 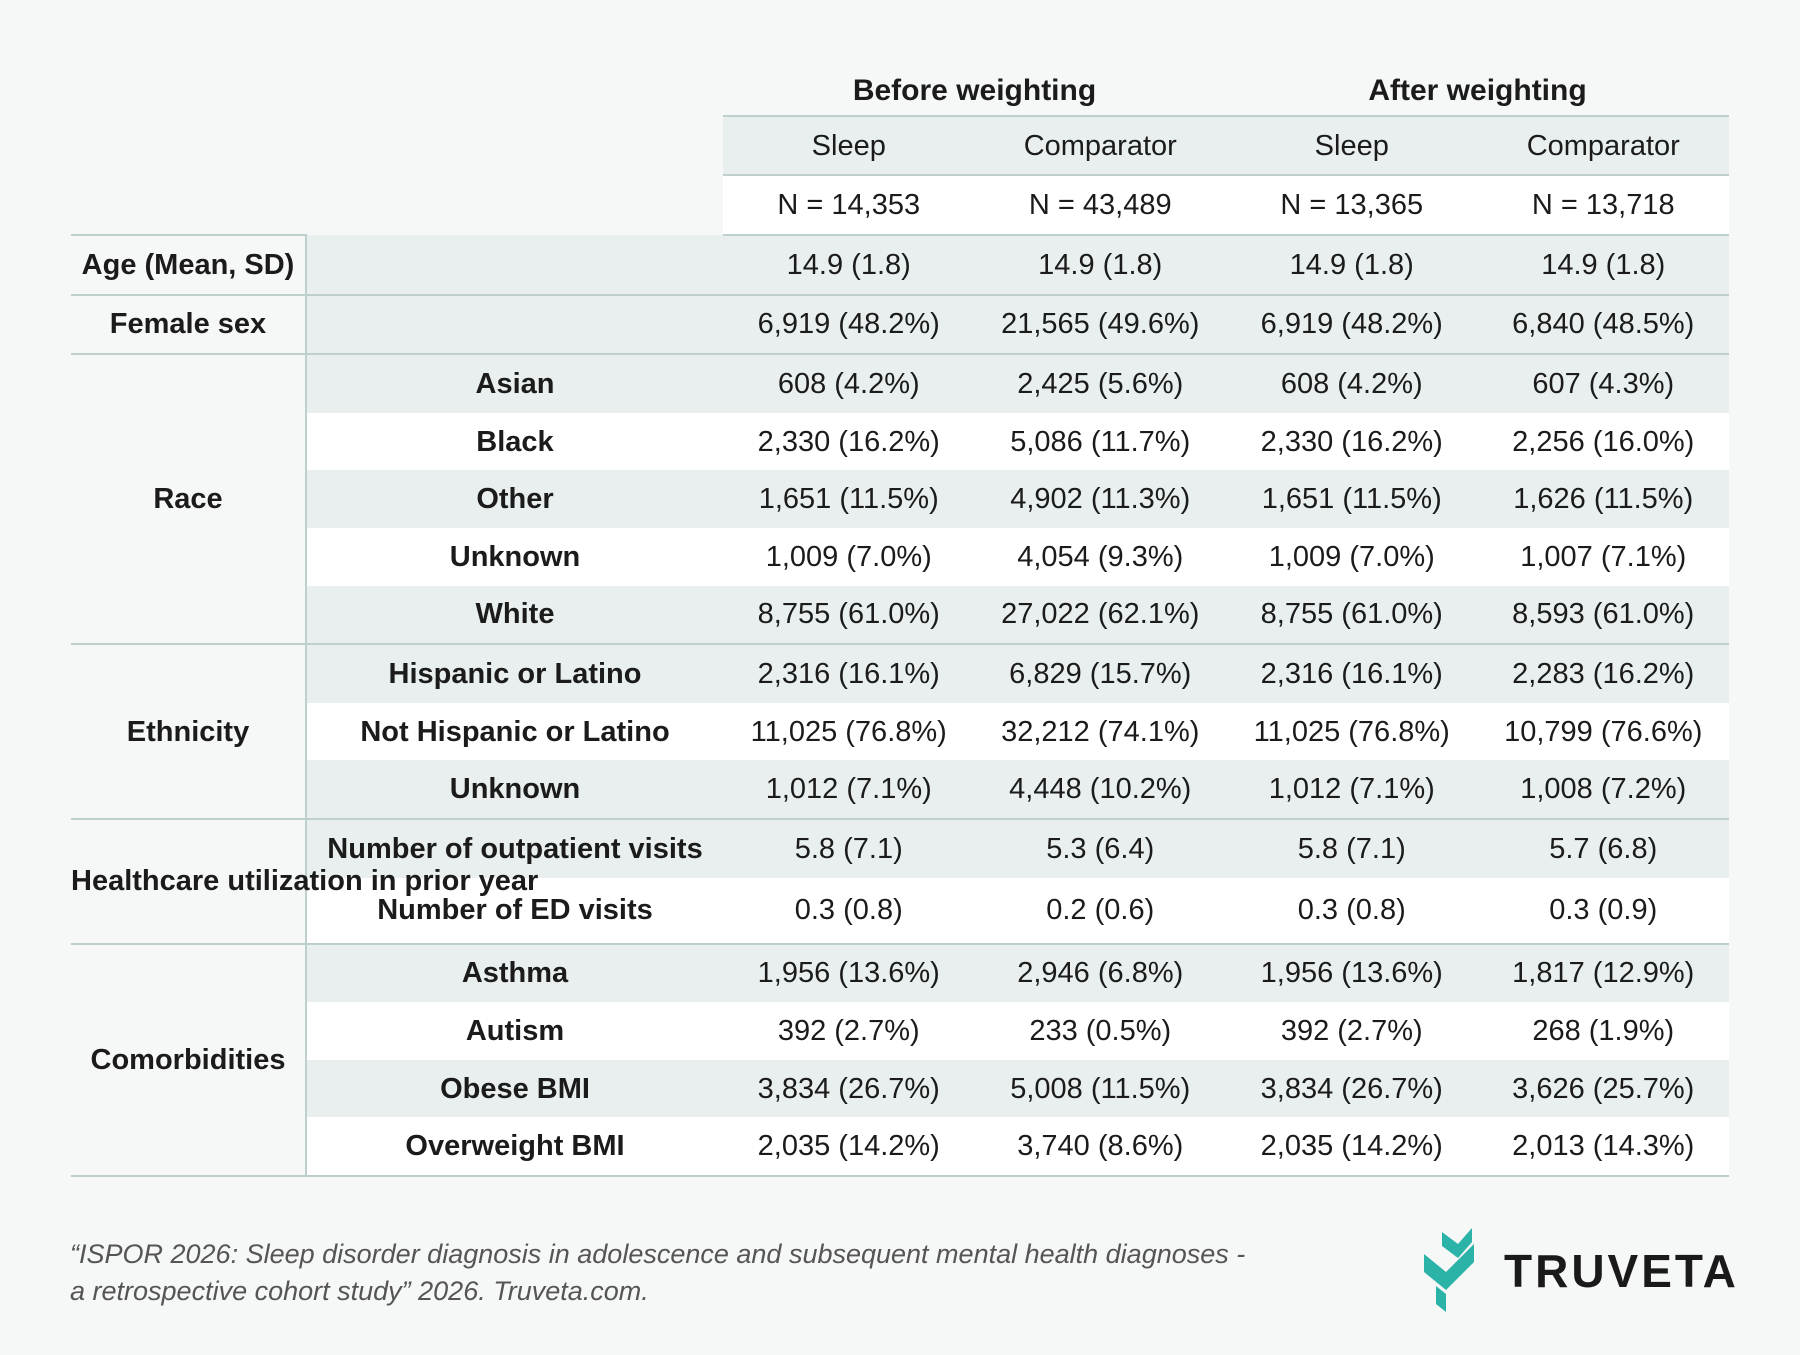 What do you see at coordinates (1603, 973) in the screenshot?
I see `table-cell: 1,817 (12.9%)` at bounding box center [1603, 973].